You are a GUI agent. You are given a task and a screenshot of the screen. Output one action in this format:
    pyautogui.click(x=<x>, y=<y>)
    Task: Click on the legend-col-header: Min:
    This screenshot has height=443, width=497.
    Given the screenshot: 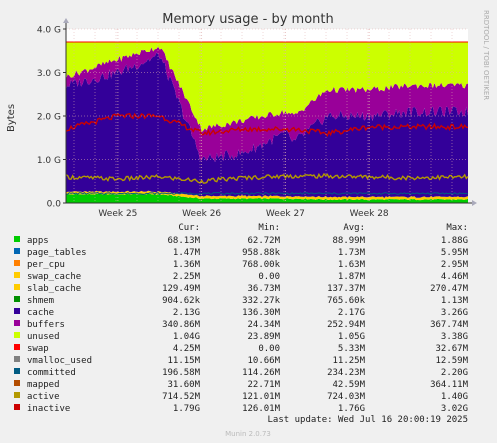 What is the action you would take?
    pyautogui.click(x=269, y=228)
    